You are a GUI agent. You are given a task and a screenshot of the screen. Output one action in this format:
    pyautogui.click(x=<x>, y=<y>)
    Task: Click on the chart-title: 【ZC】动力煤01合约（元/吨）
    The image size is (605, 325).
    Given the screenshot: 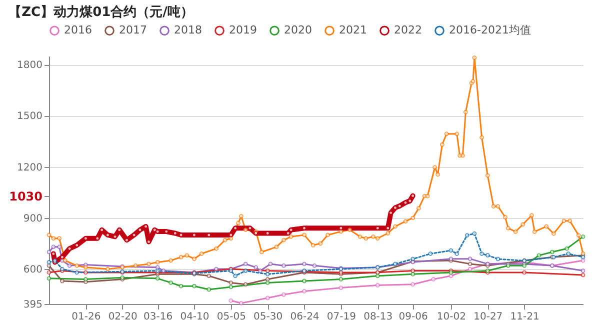 What is the action you would take?
    pyautogui.click(x=101, y=12)
    